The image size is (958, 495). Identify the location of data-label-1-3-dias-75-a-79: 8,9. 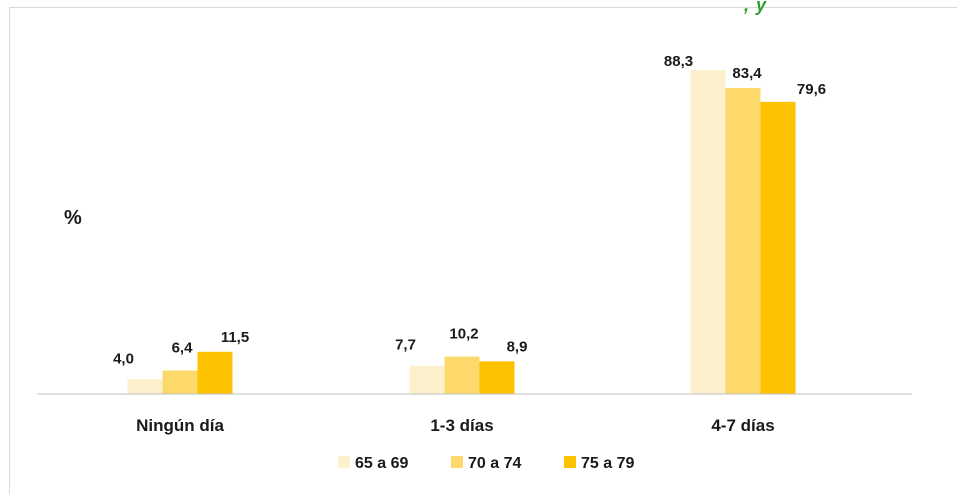
(517, 346).